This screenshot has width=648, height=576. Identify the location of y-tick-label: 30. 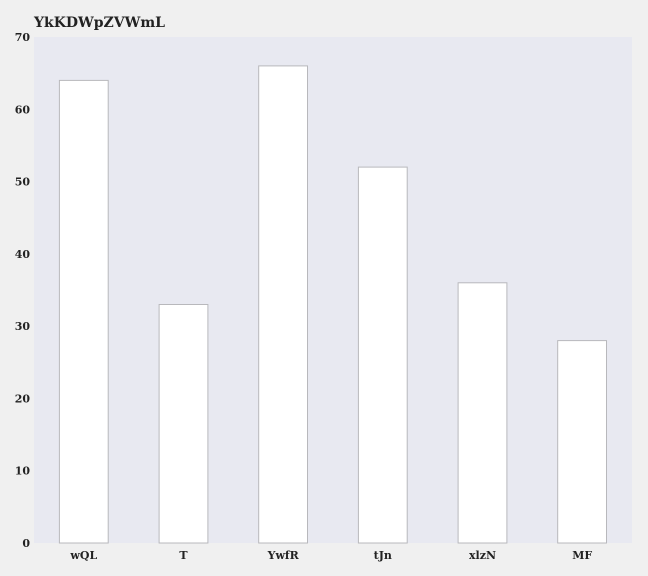
(23, 326).